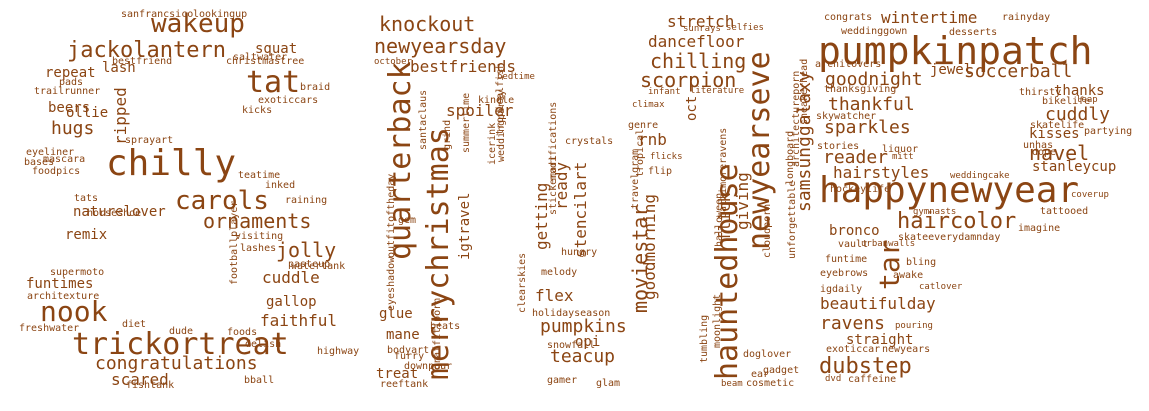 The image size is (1149, 411). Describe the element at coordinates (276, 49) in the screenshot. I see `cloud-word: squat` at that location.